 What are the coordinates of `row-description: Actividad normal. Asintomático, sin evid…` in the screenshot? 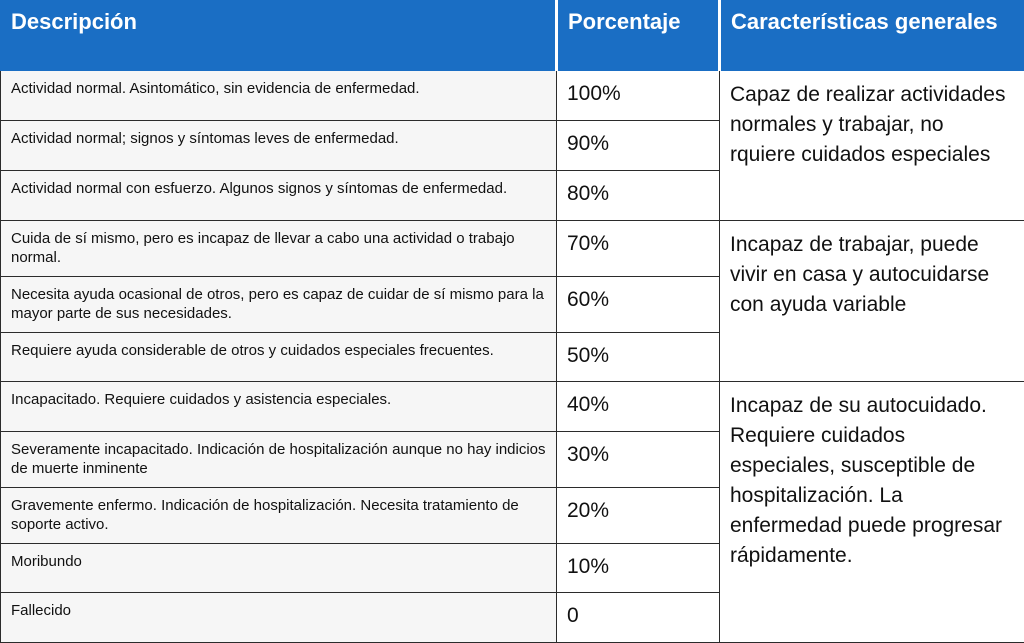 It's located at (279, 96).